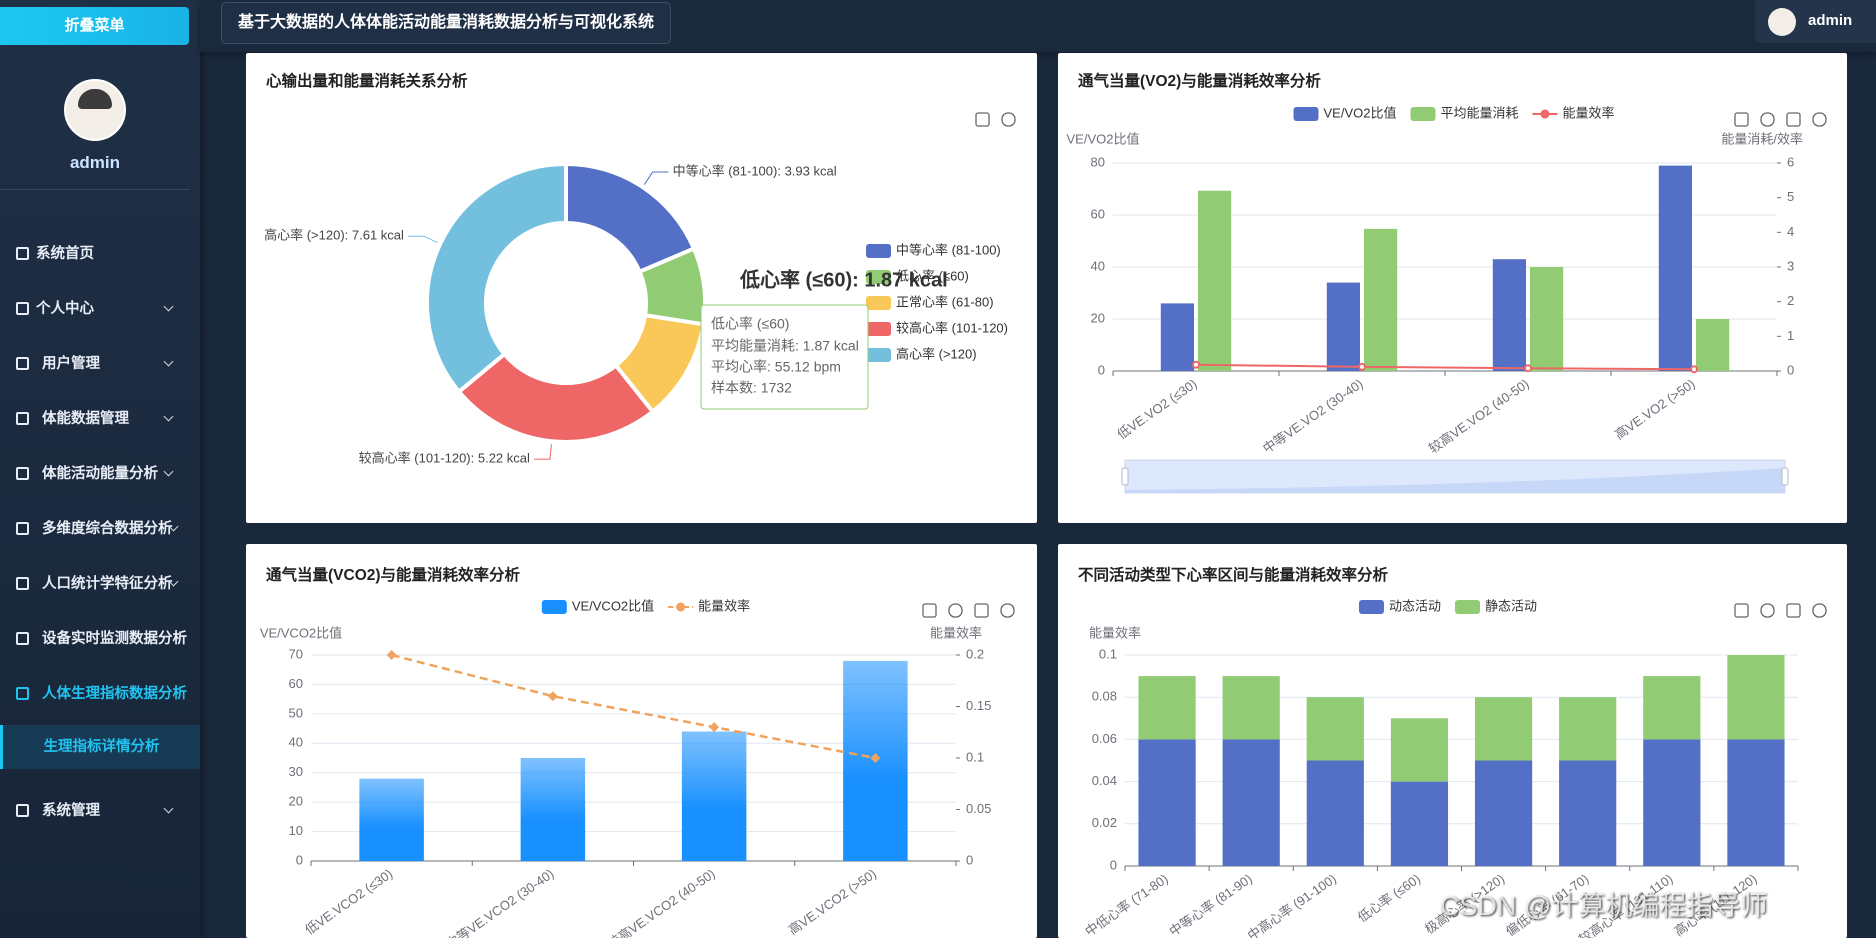  I want to click on x-tick-label: 中高心率 (91-100), so click(1292, 904).